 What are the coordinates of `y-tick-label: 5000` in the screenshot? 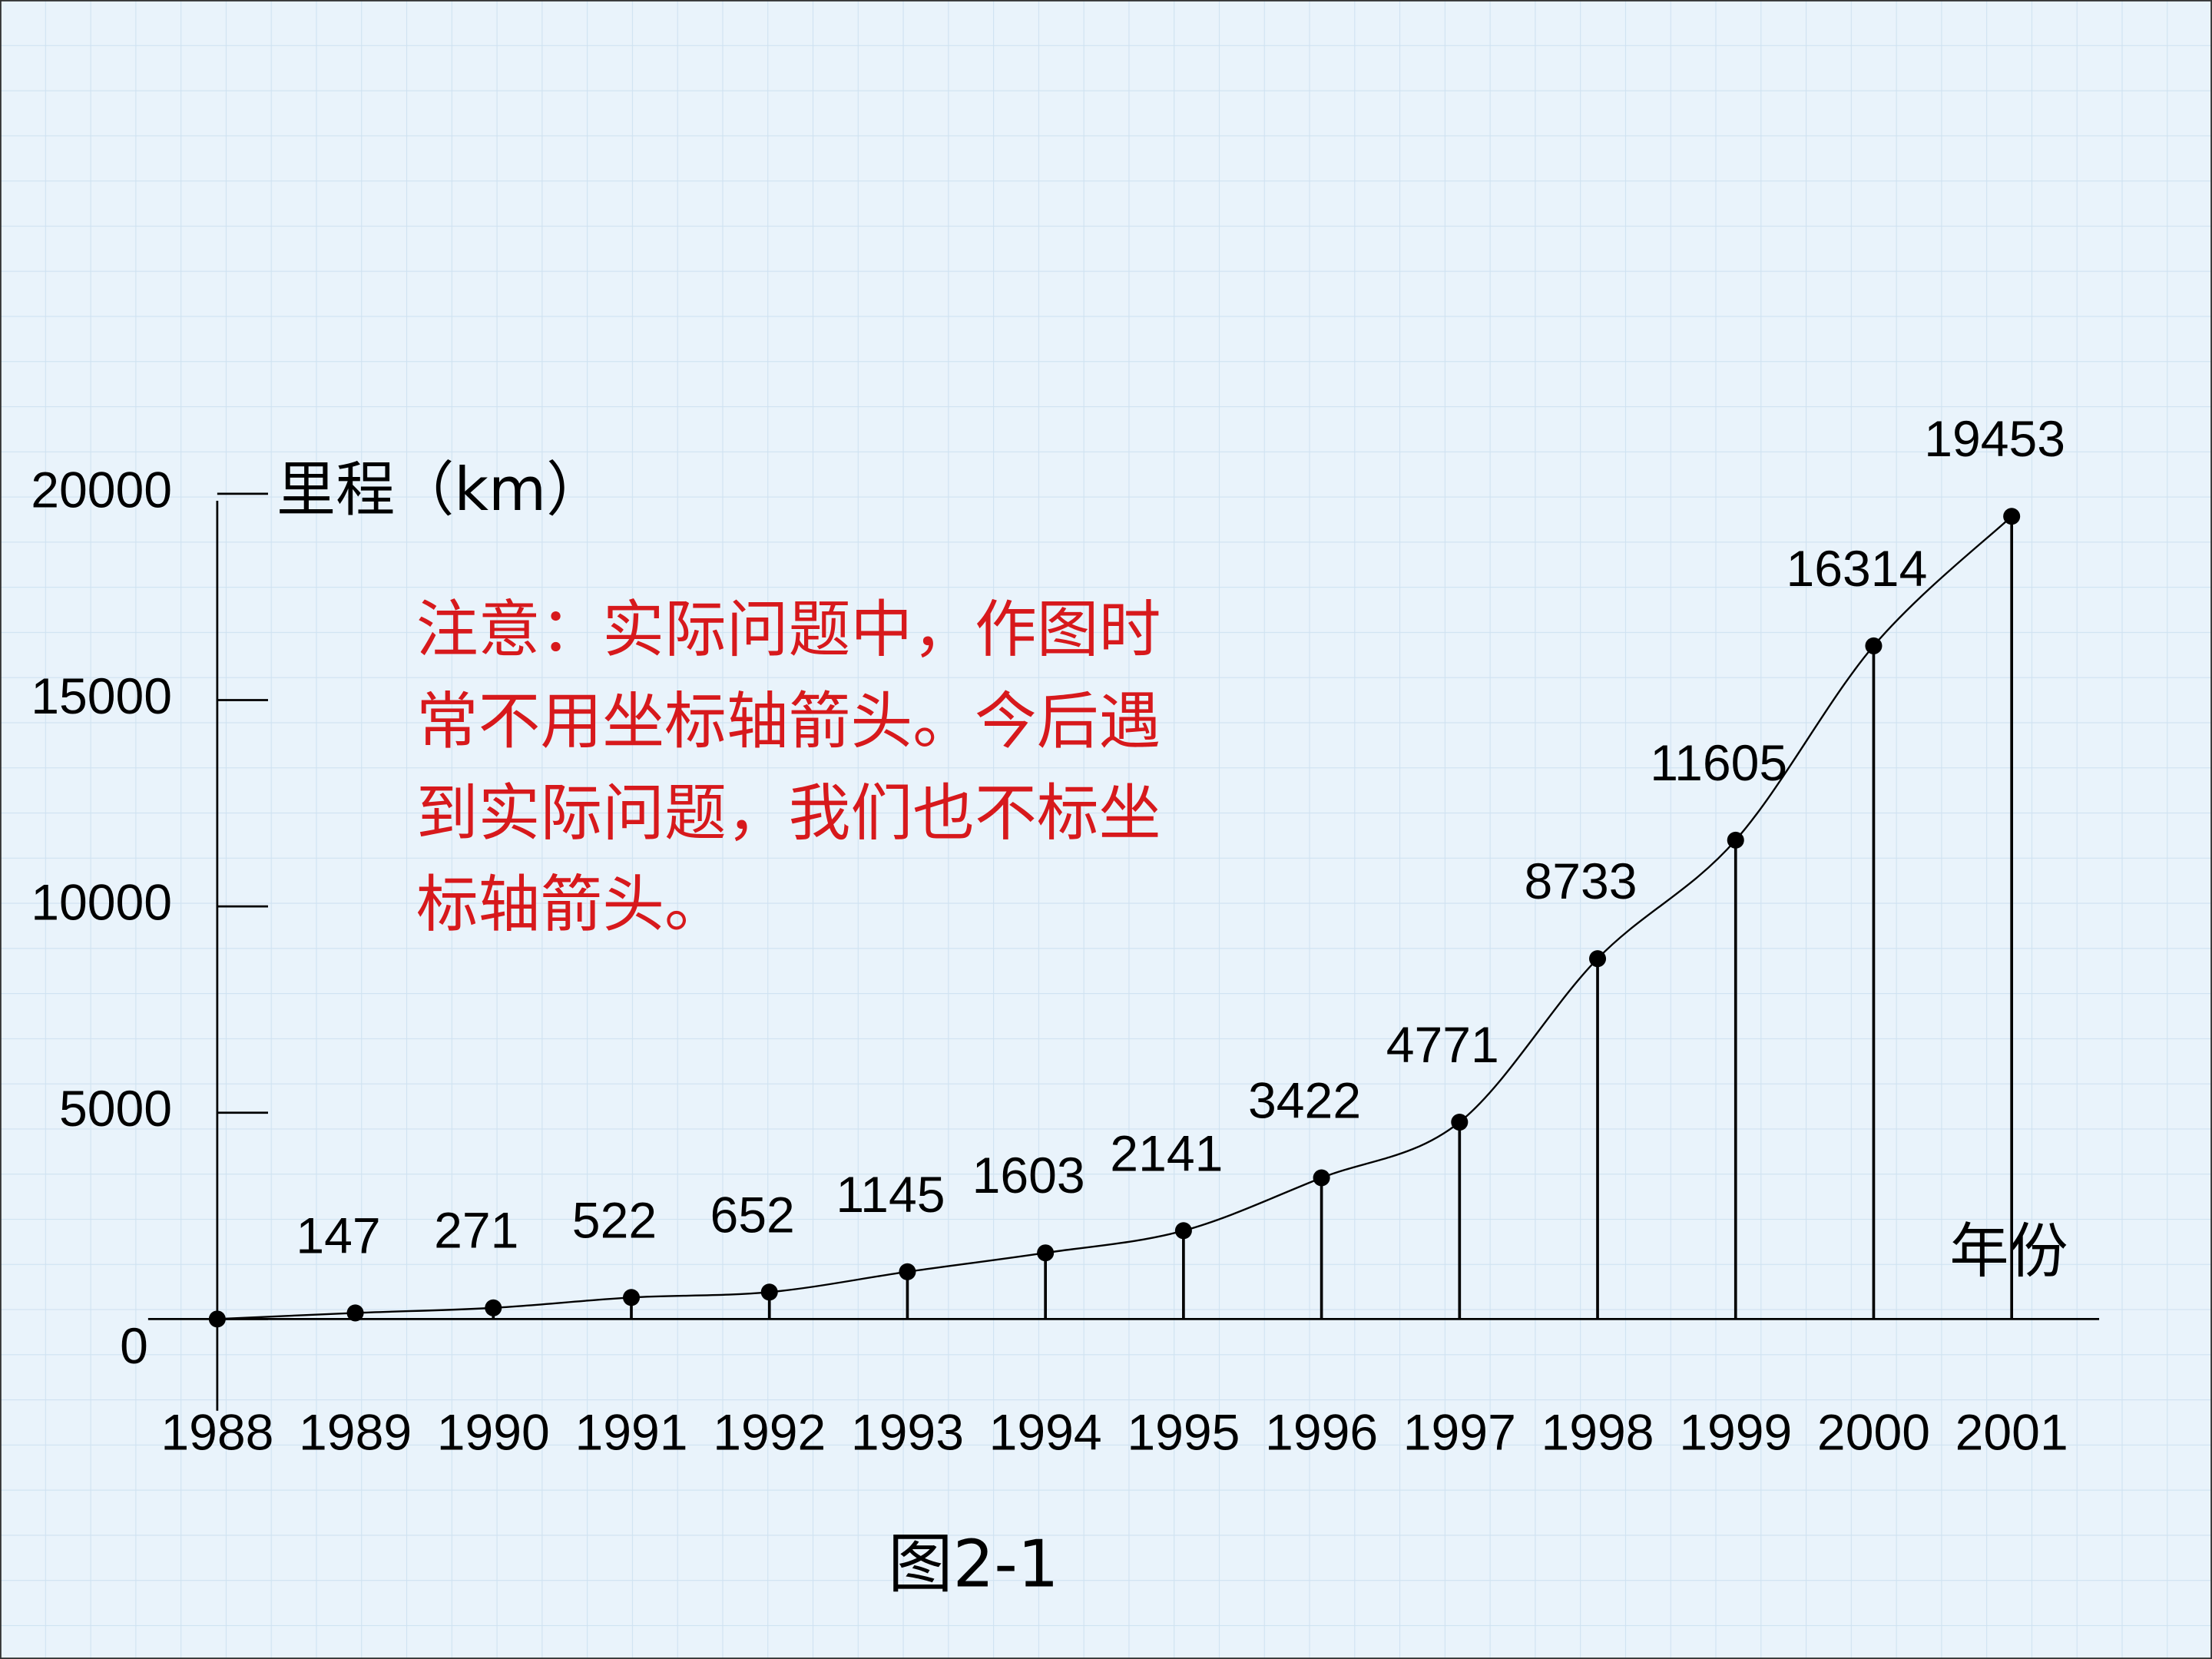 It's located at (115, 1109).